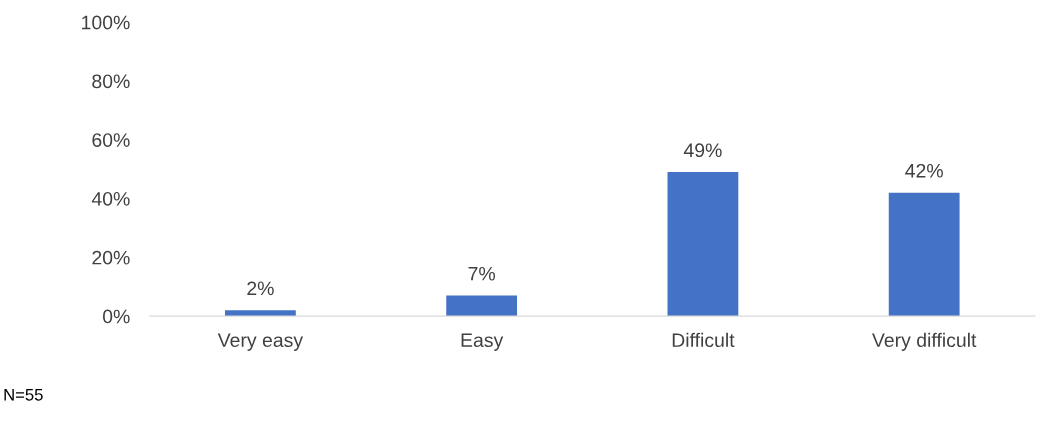  What do you see at coordinates (482, 273) in the screenshot?
I see `data-label: 7%` at bounding box center [482, 273].